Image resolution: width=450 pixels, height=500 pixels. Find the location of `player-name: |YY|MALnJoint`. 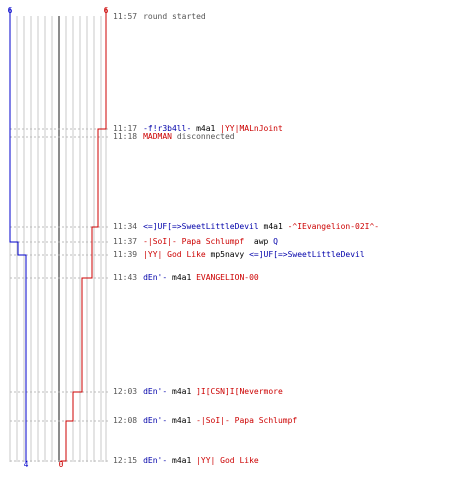

player-name: |YY|MALnJoint is located at coordinates (251, 128).